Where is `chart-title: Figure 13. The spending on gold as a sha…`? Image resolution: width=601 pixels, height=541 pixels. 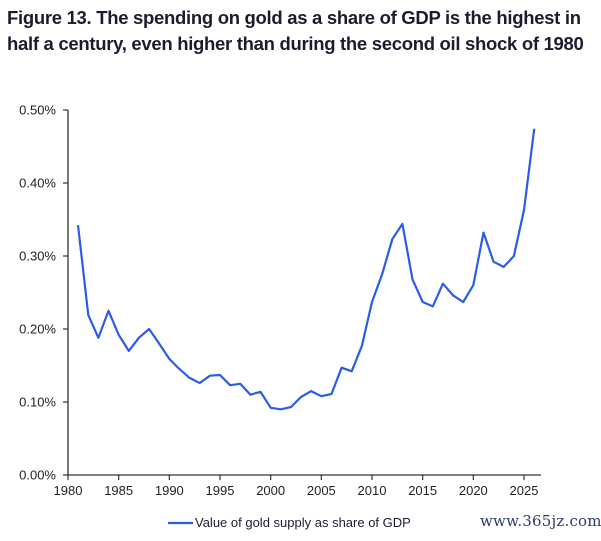 chart-title: Figure 13. The spending on gold as a sha… is located at coordinates (295, 30).